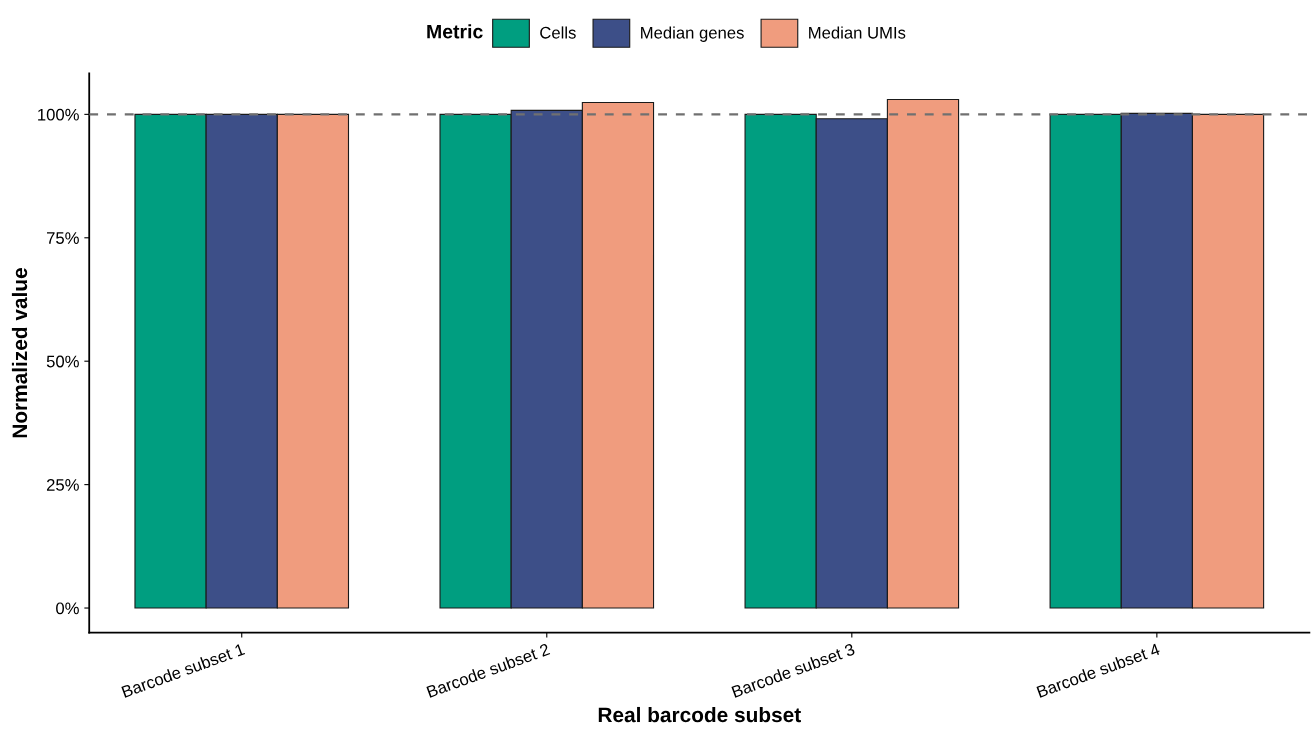 The height and width of the screenshot is (734, 1312). What do you see at coordinates (692, 34) in the screenshot?
I see `legend-label: Median genes` at bounding box center [692, 34].